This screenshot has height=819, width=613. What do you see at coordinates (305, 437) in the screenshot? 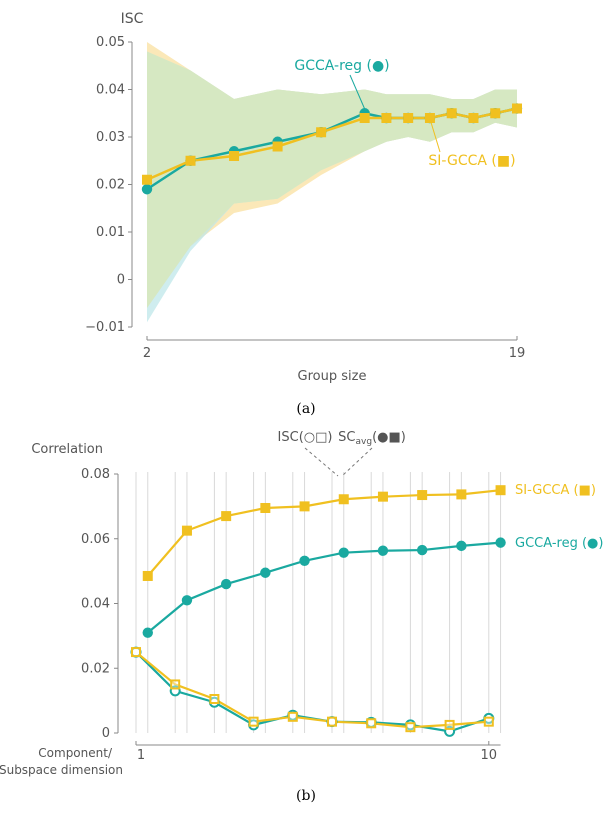
I see `legend-isc: ISC(○□)` at bounding box center [305, 437].